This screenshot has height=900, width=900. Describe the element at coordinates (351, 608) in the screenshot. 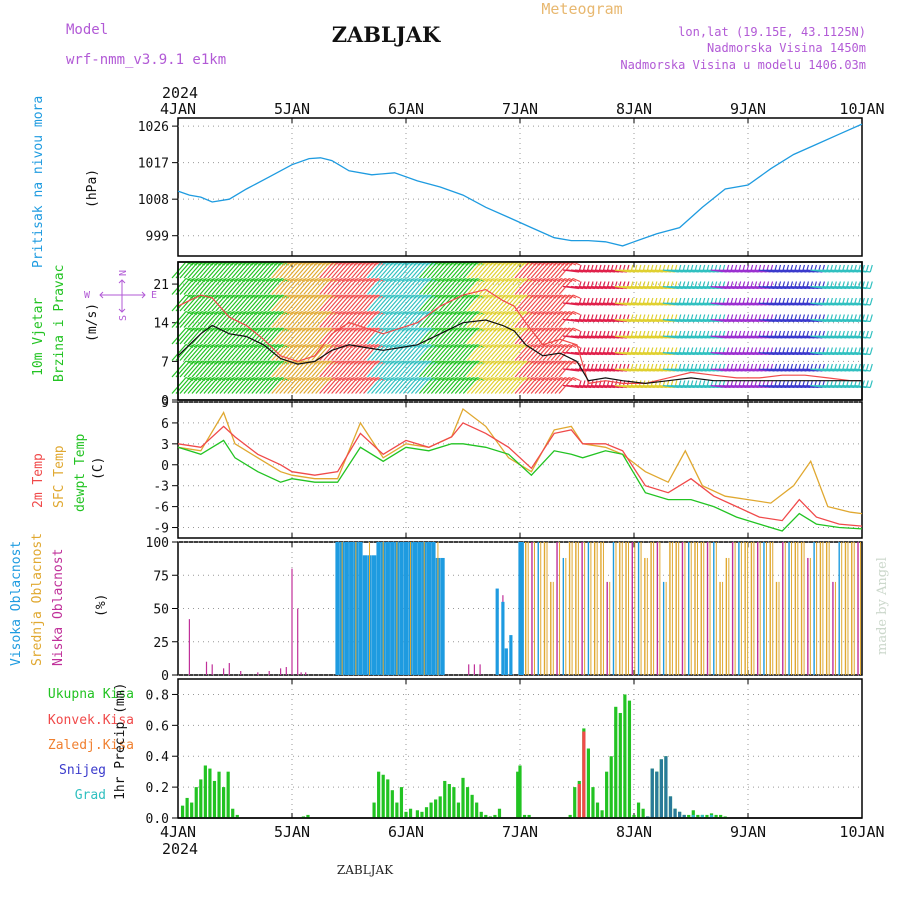

I see `high-cloud-bar` at that location.